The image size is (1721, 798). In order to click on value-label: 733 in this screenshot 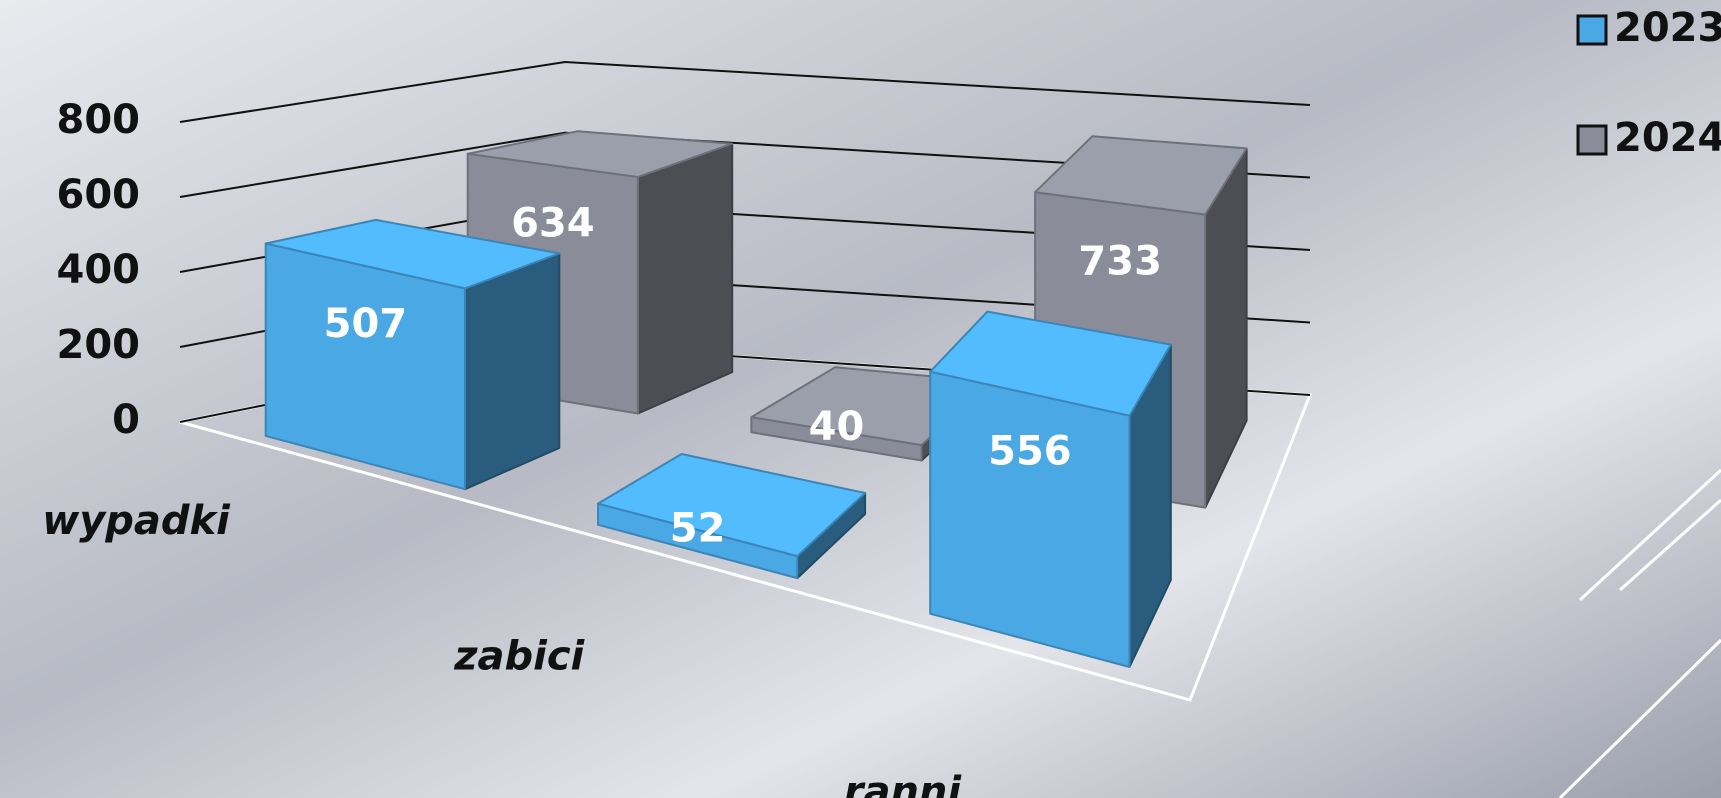, I will do `click(1120, 261)`.